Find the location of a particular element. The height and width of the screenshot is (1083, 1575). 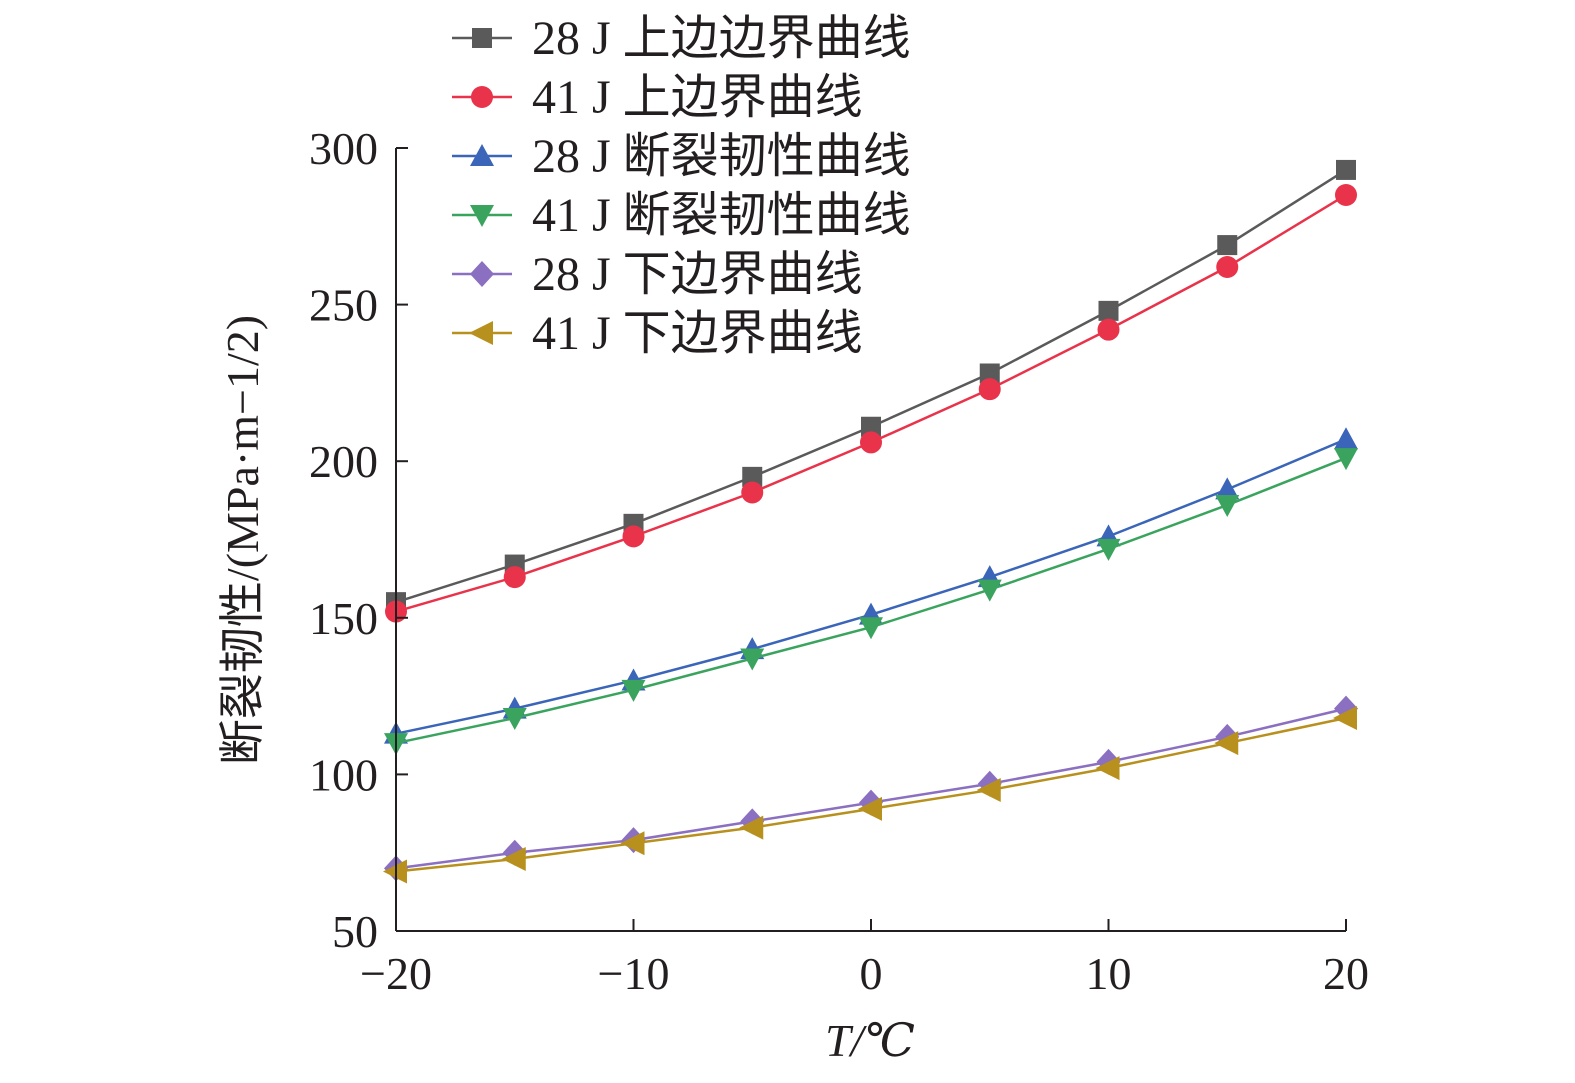

y-tick-label: 150 is located at coordinates (343, 618).